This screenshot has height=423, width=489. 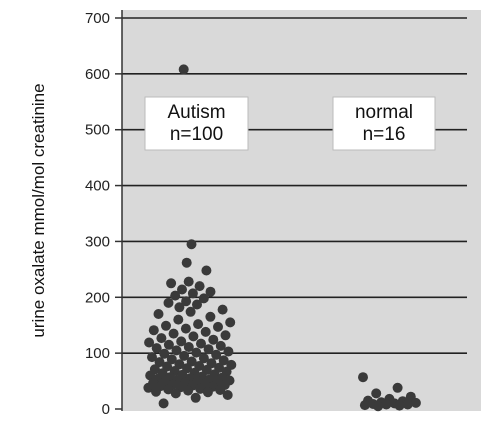 I want to click on y-axis-label: urine oxalate mmol/mol creatinine, so click(x=38, y=210).